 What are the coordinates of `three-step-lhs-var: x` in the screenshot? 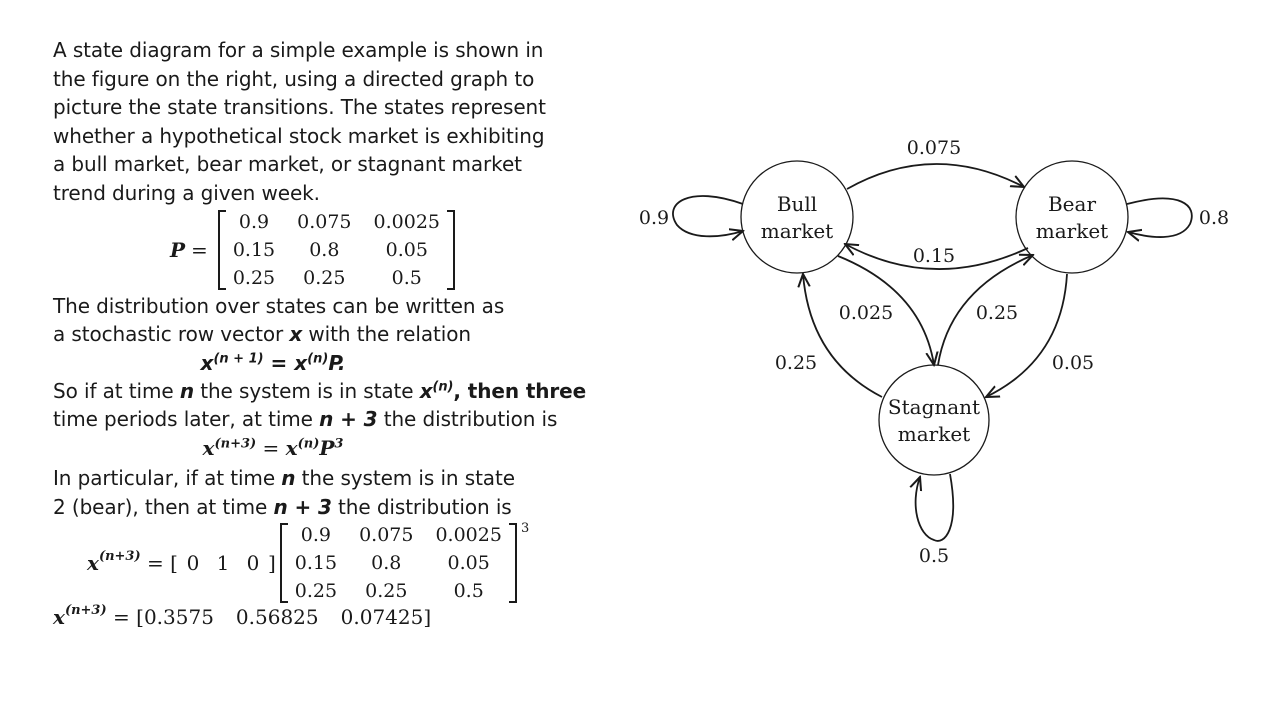 It's located at (208, 447).